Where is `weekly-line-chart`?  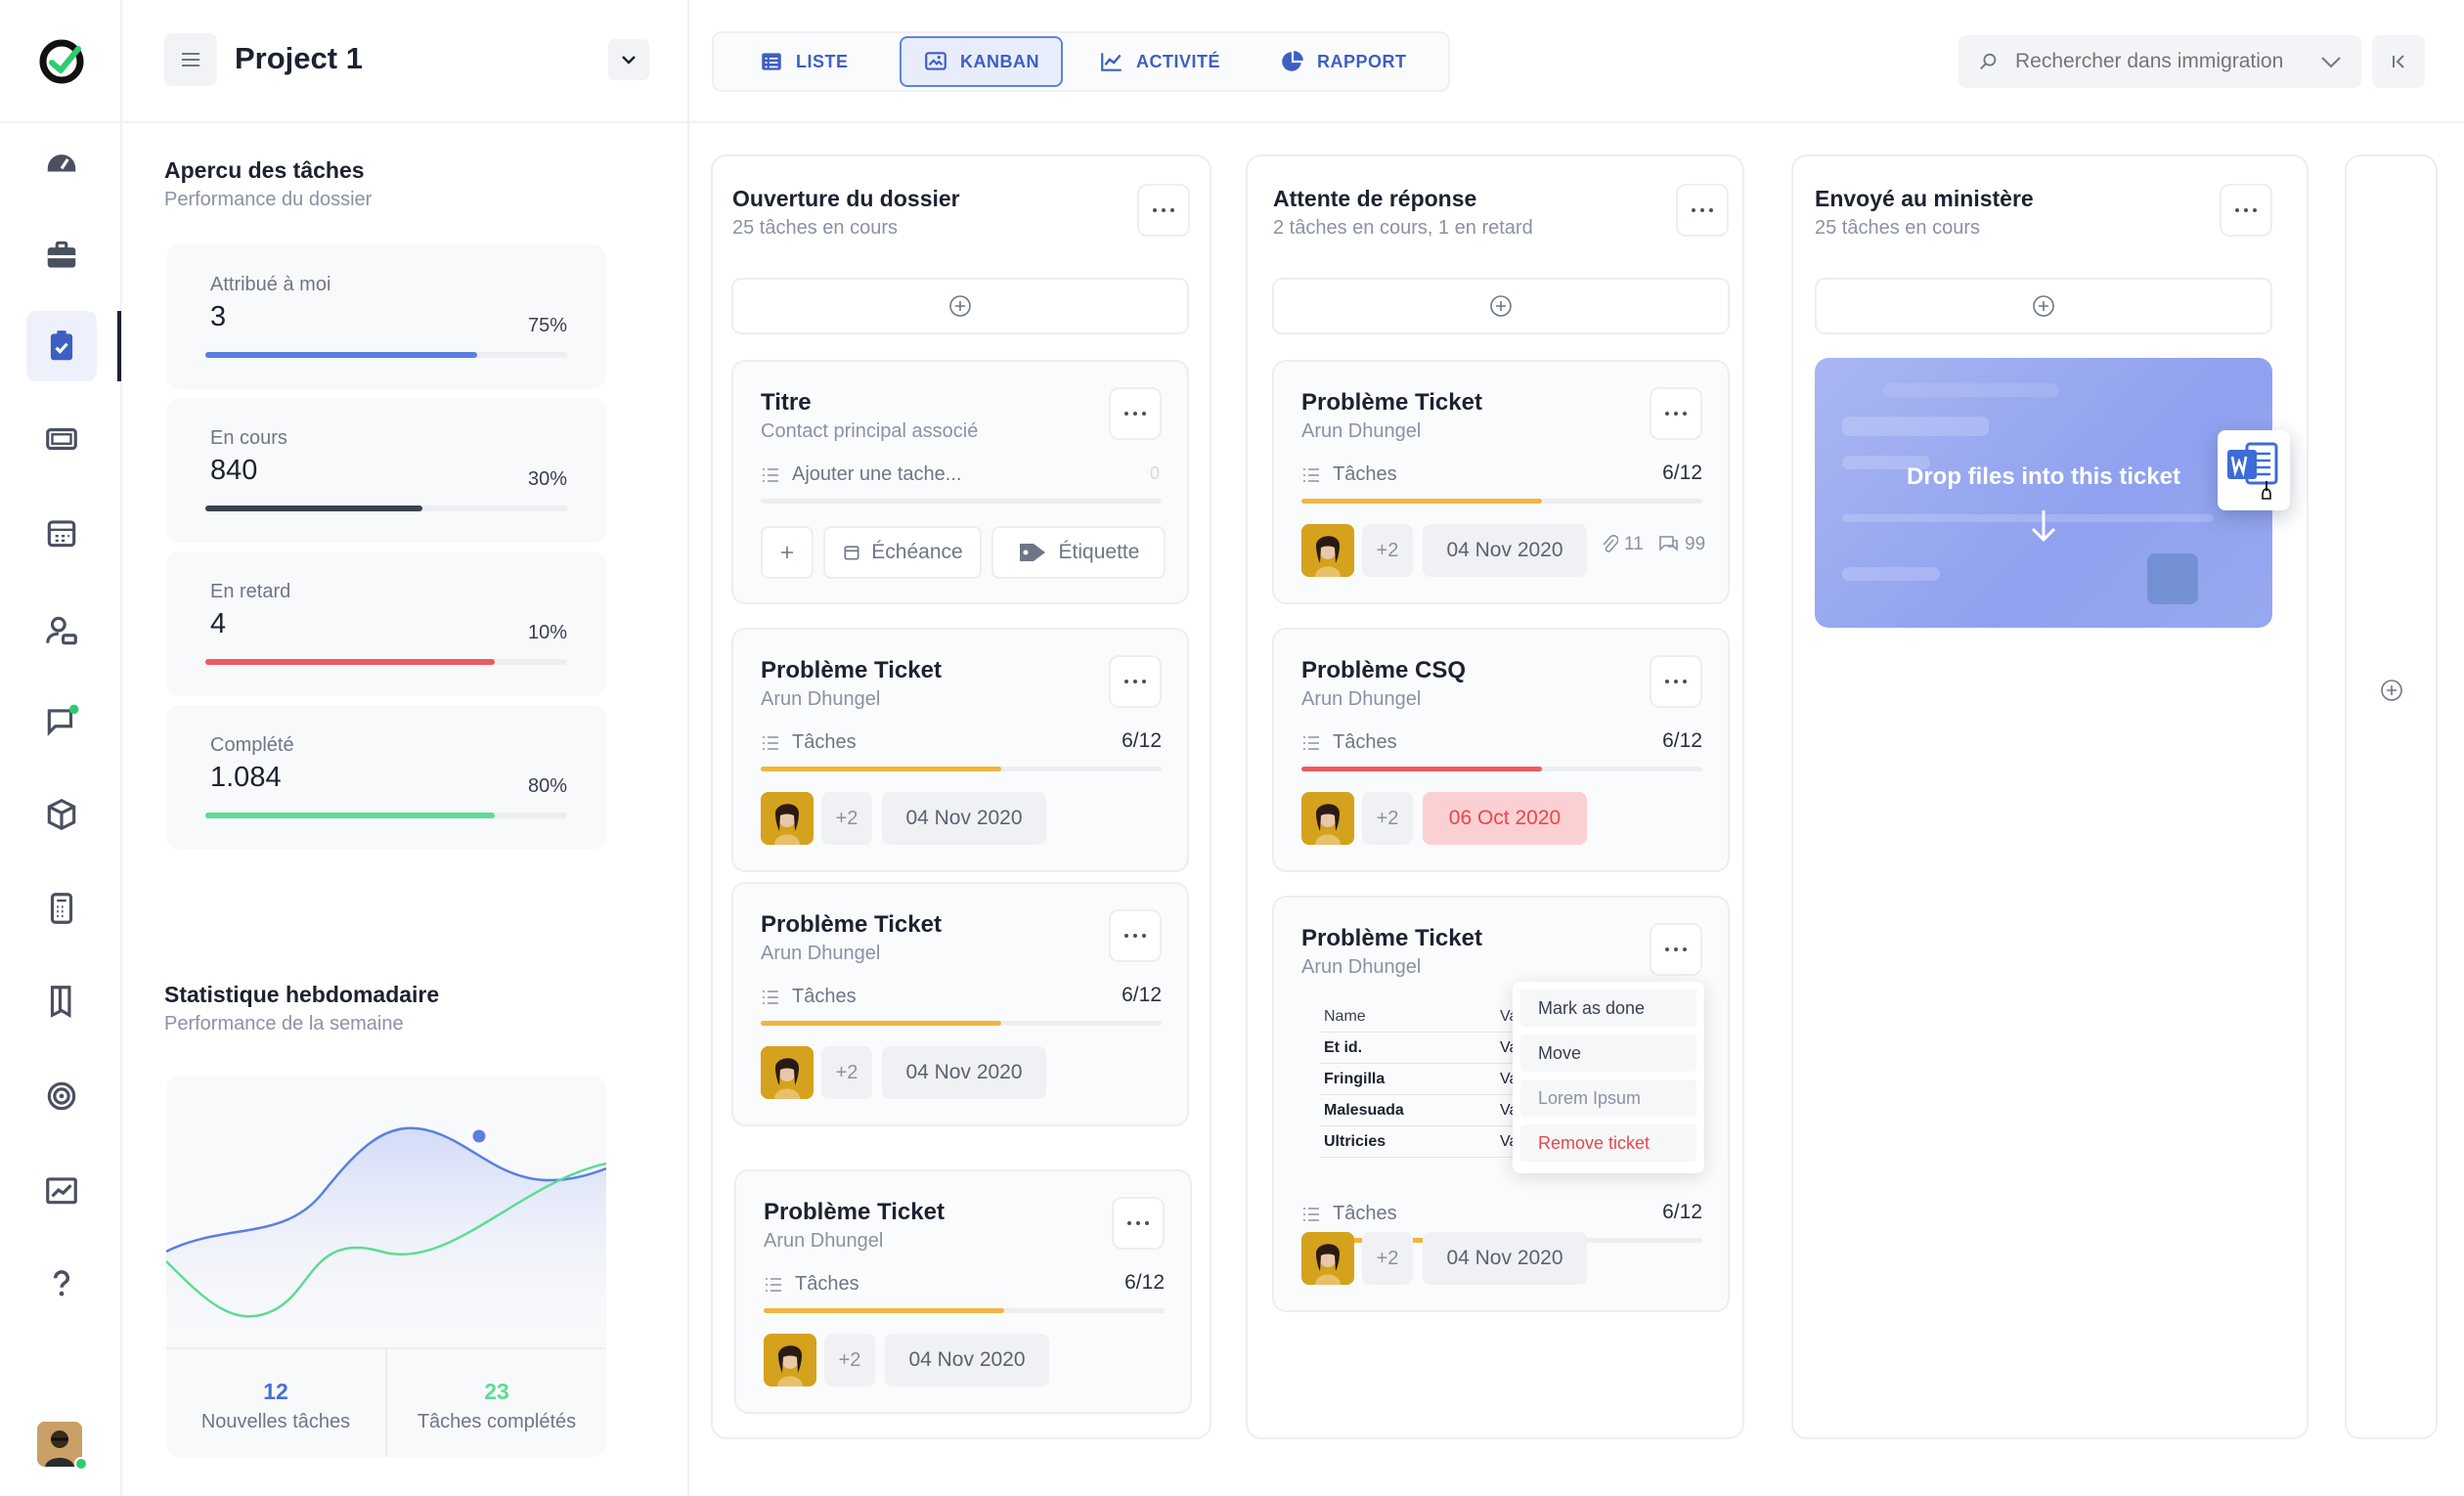 weekly-line-chart is located at coordinates (386, 1237).